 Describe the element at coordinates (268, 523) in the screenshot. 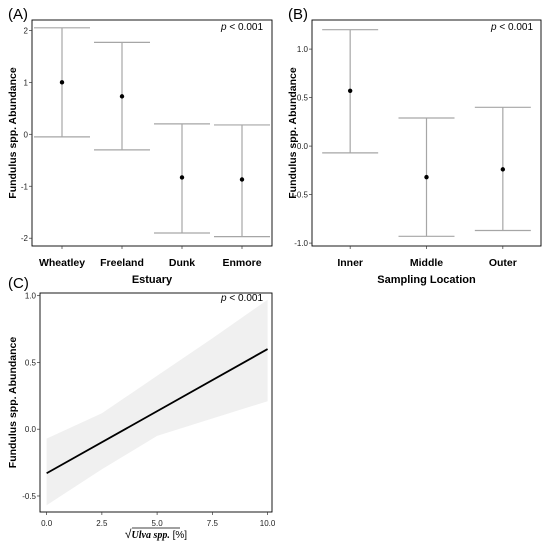

I see `x-tick-label: 10.0` at that location.